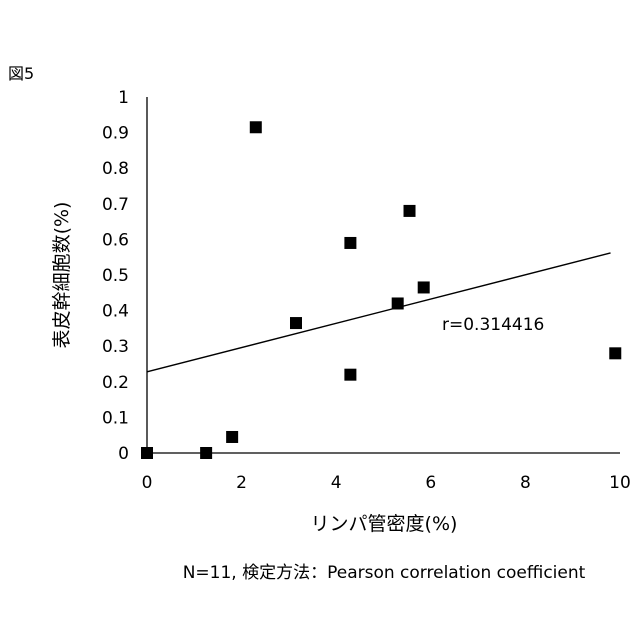  Describe the element at coordinates (115, 312) in the screenshot. I see `y-tick-label: 0.4` at that location.